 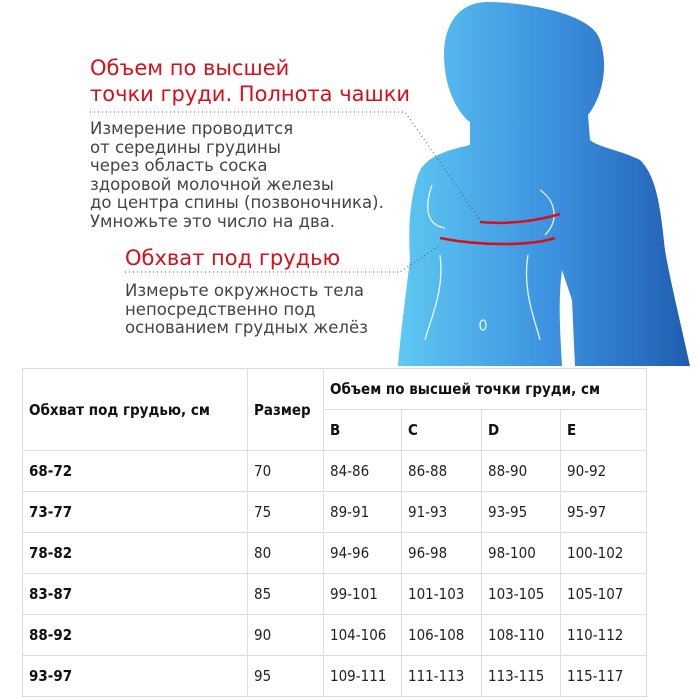 I want to click on bust-cell: 106-108, so click(x=441, y=635).